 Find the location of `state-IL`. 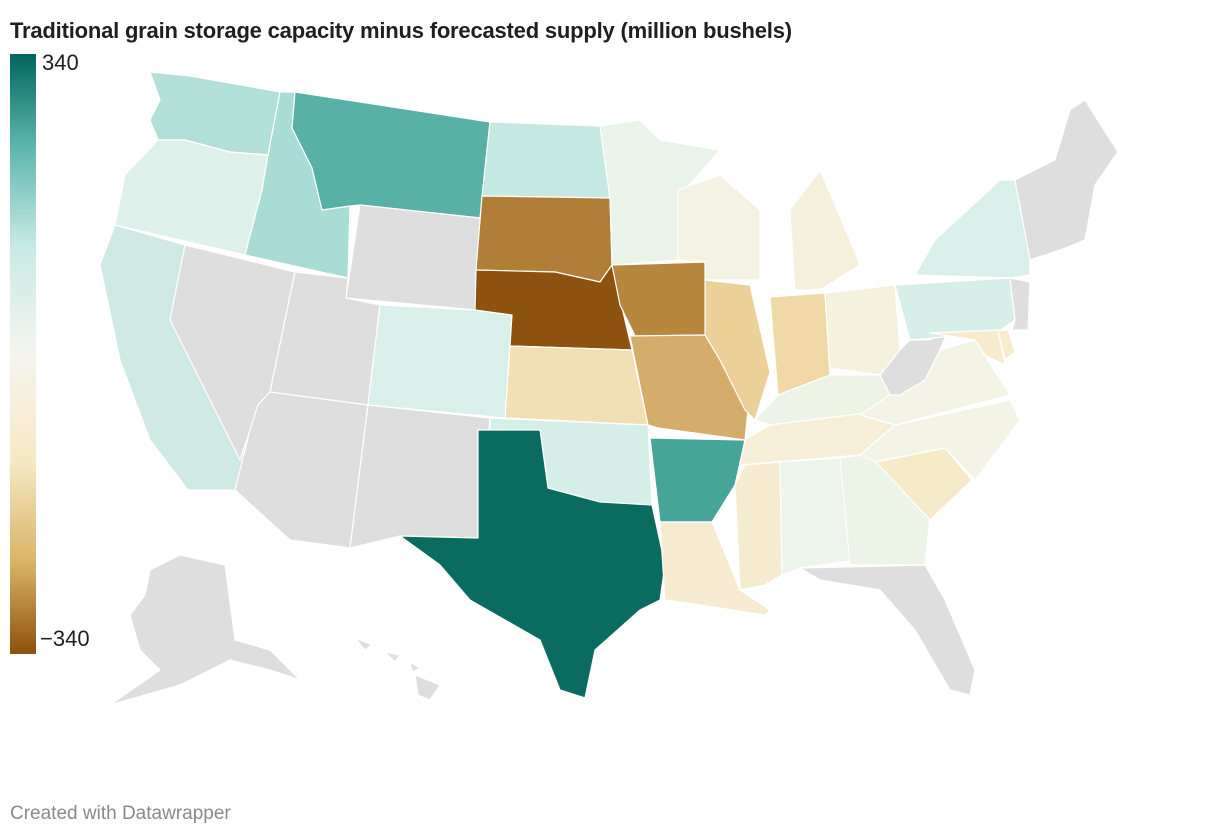

state-IL is located at coordinates (737, 350).